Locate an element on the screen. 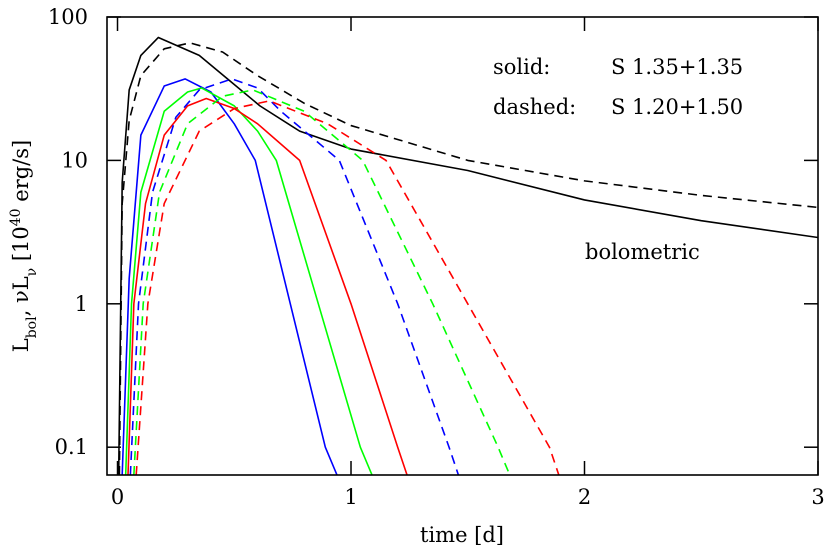 The height and width of the screenshot is (557, 830). x-tick-label: 0 is located at coordinates (117, 497).